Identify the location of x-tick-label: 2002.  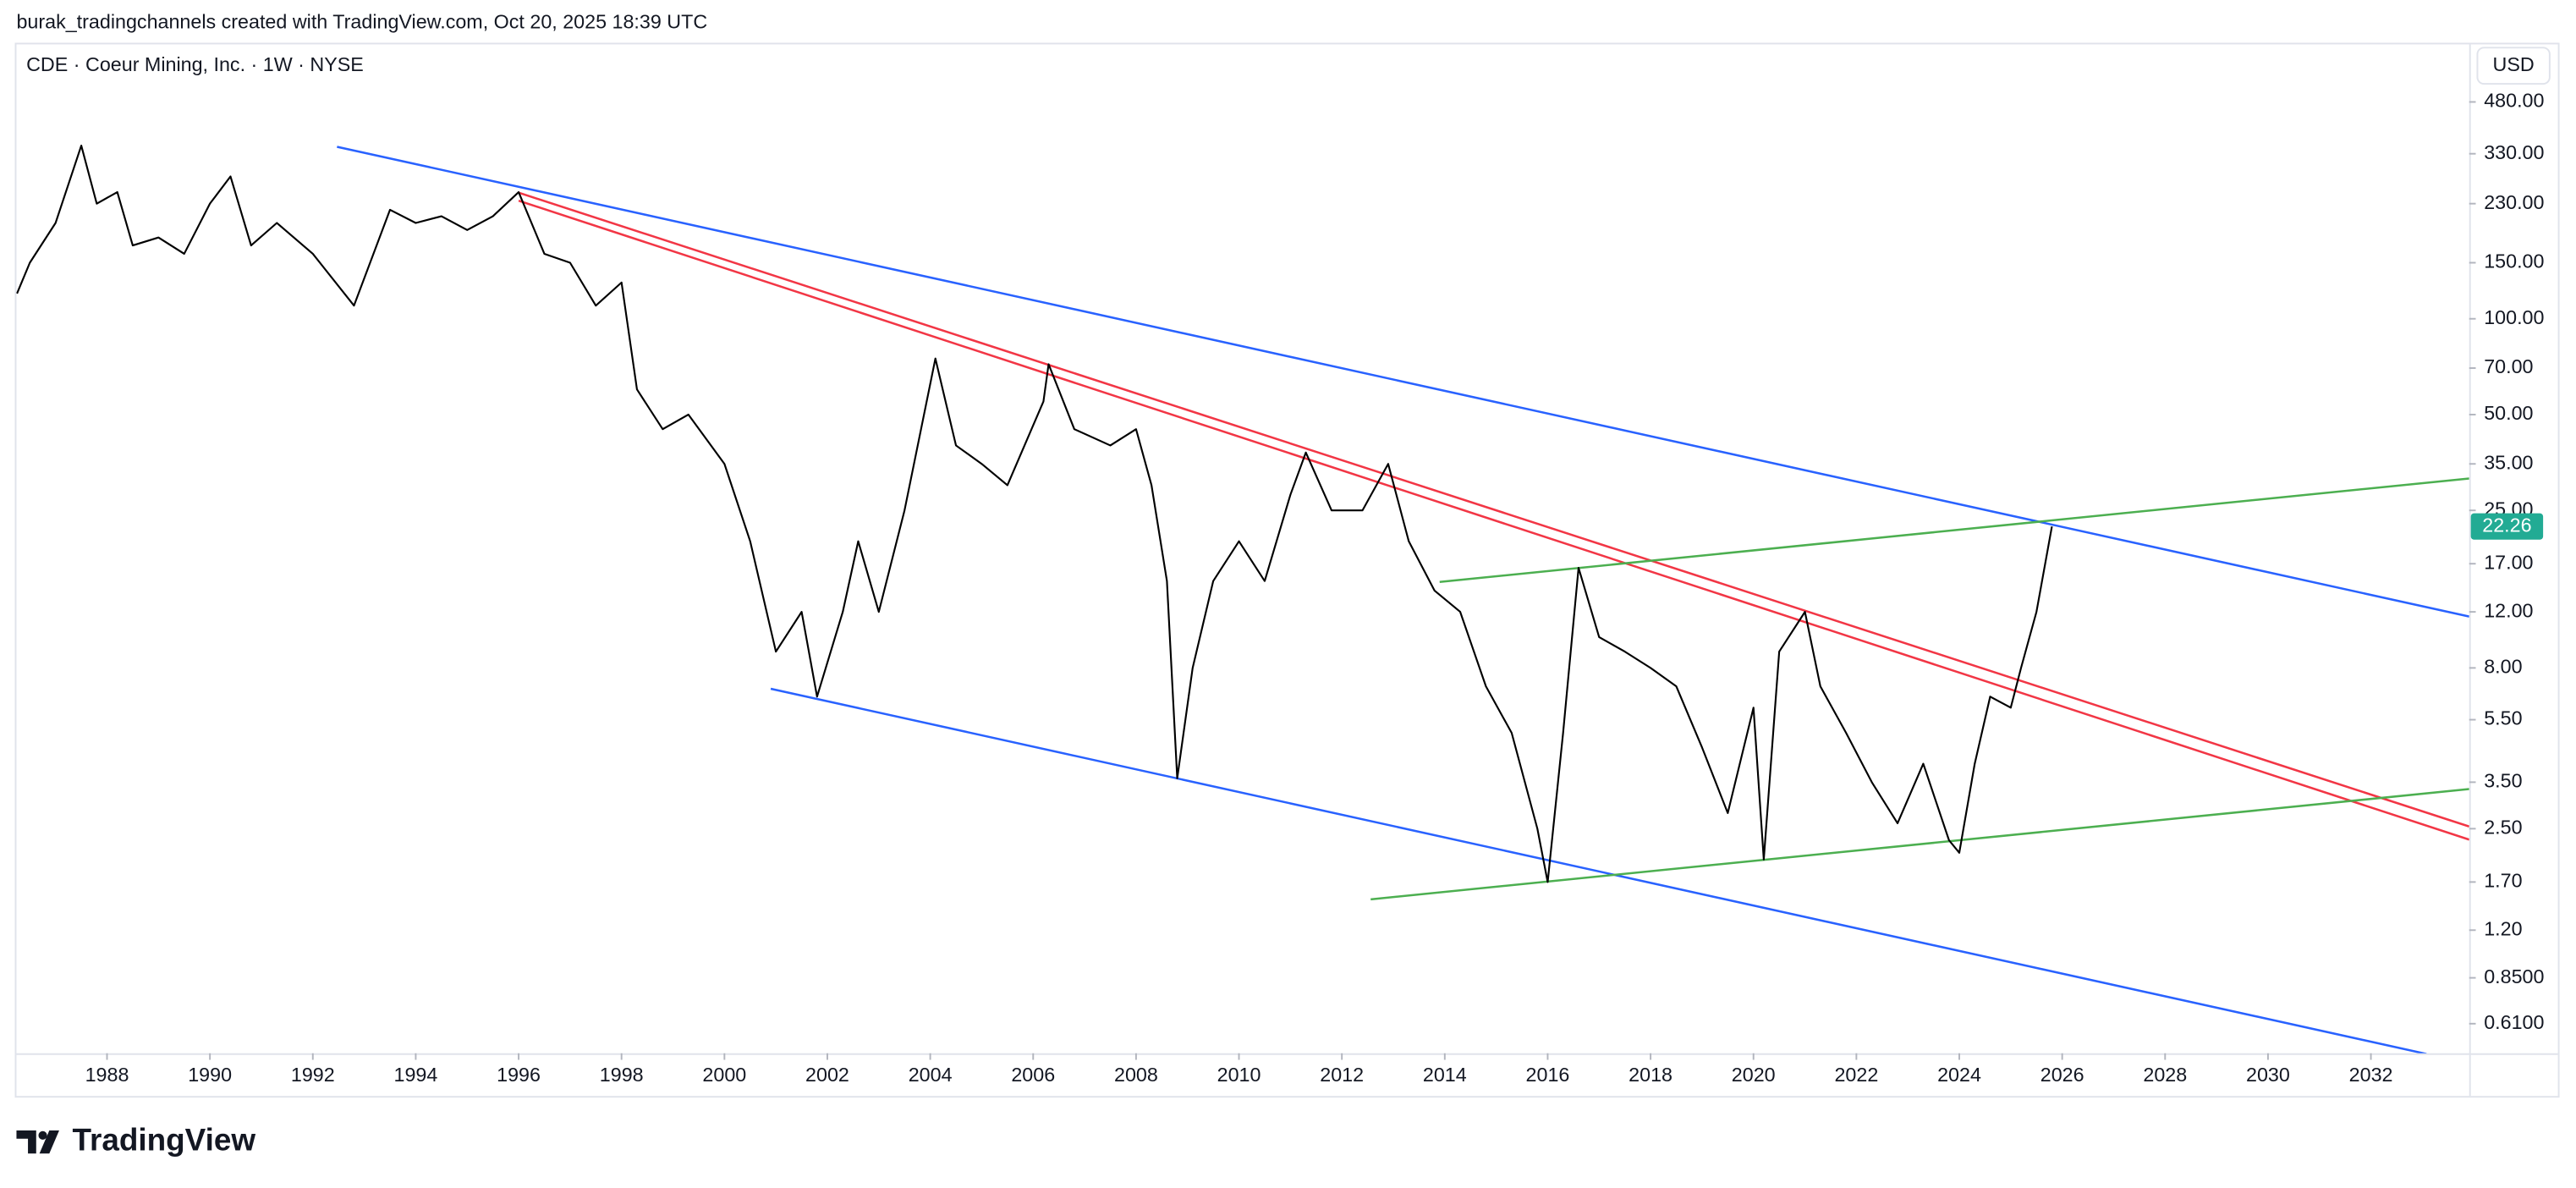
(827, 1075).